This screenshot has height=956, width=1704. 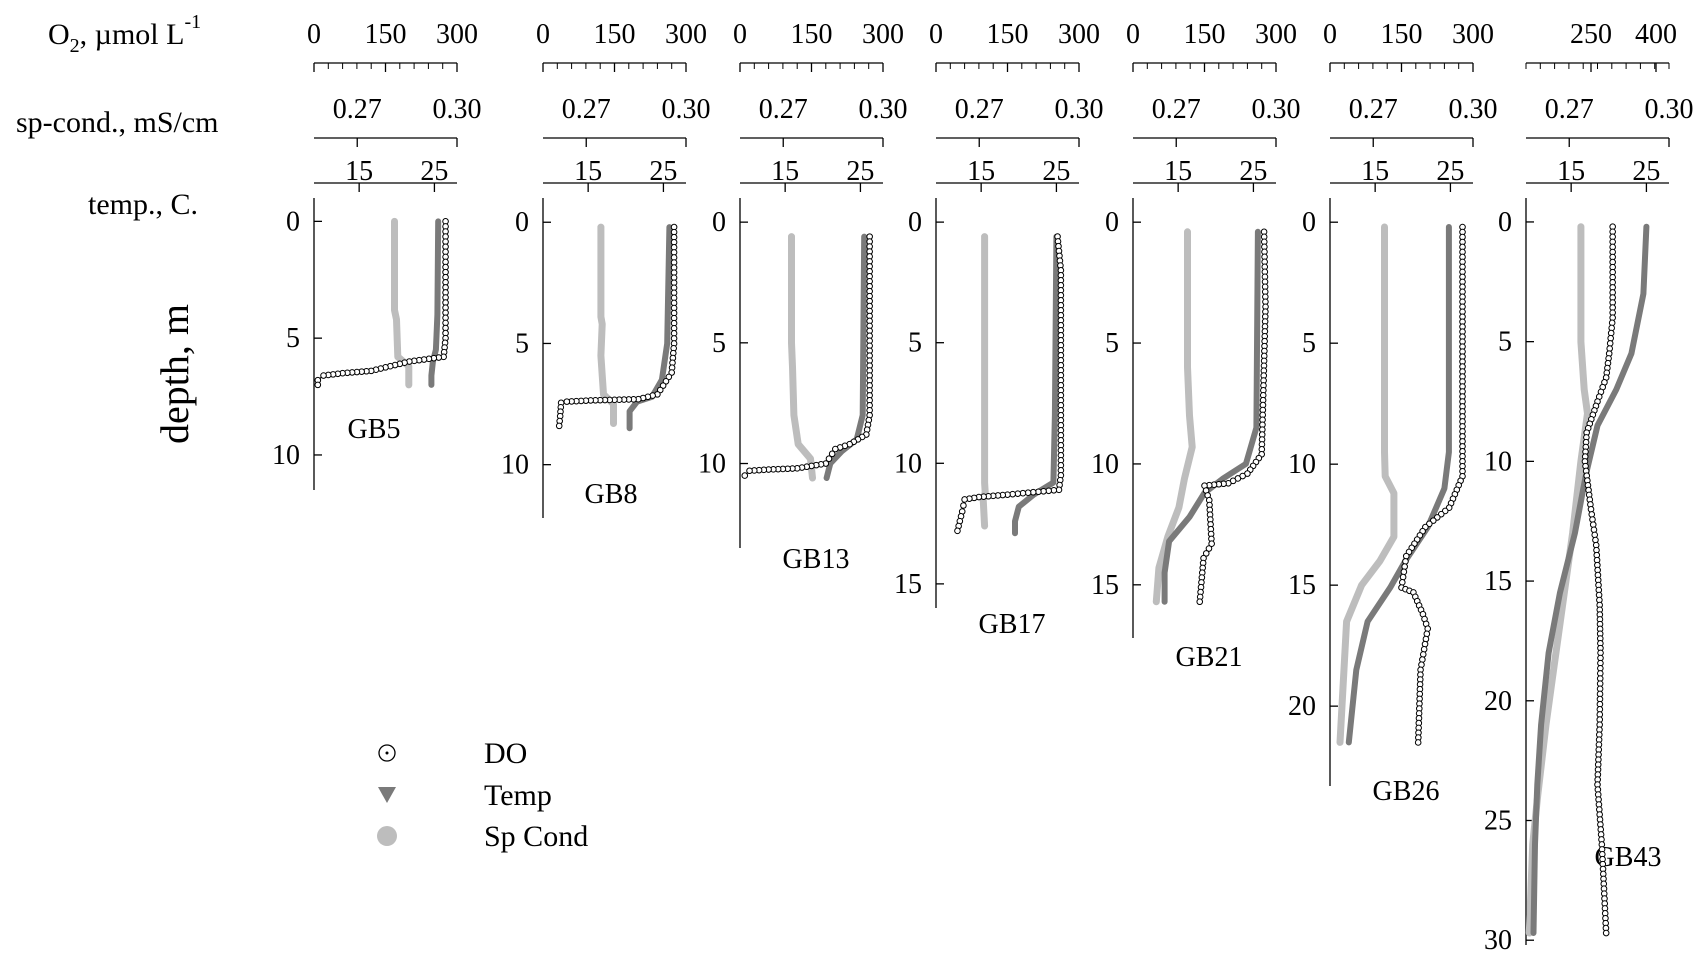 I want to click on panel-gb17: 0 5 10 15 GB17, so click(x=969, y=419).